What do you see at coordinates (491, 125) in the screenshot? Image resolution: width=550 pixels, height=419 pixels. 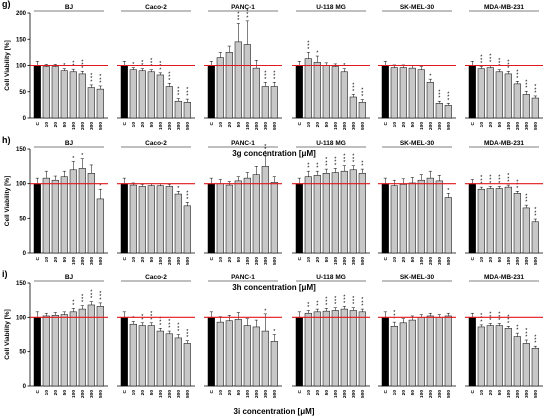 I see `x-tick-label: 20` at bounding box center [491, 125].